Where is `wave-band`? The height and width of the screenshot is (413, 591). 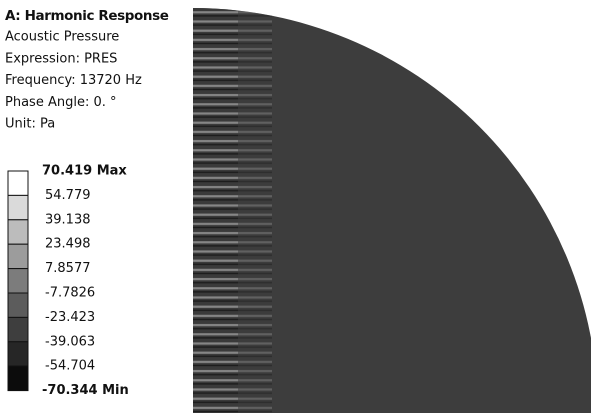 wave-band is located at coordinates (232, 210).